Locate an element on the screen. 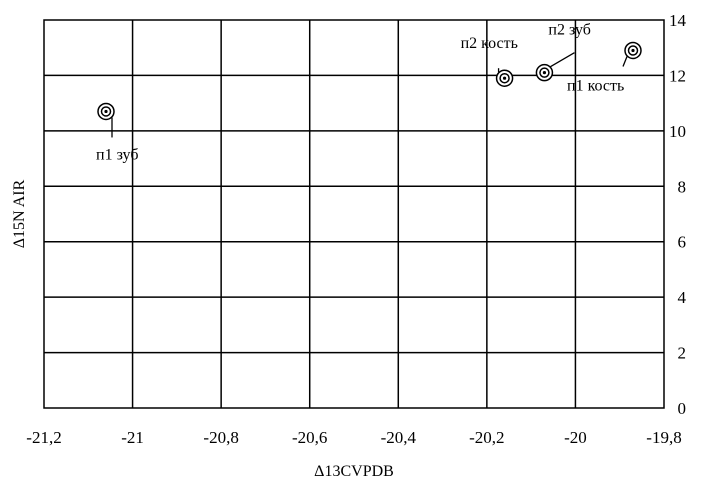 The height and width of the screenshot is (494, 710). point-label: п1 кость is located at coordinates (595, 85).